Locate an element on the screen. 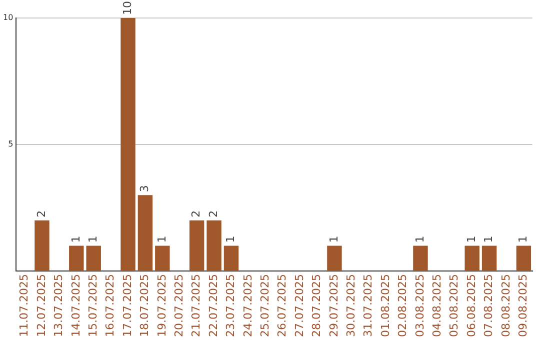 The image size is (540, 340). x-tick-label: 12.07.2025 is located at coordinates (41, 306).